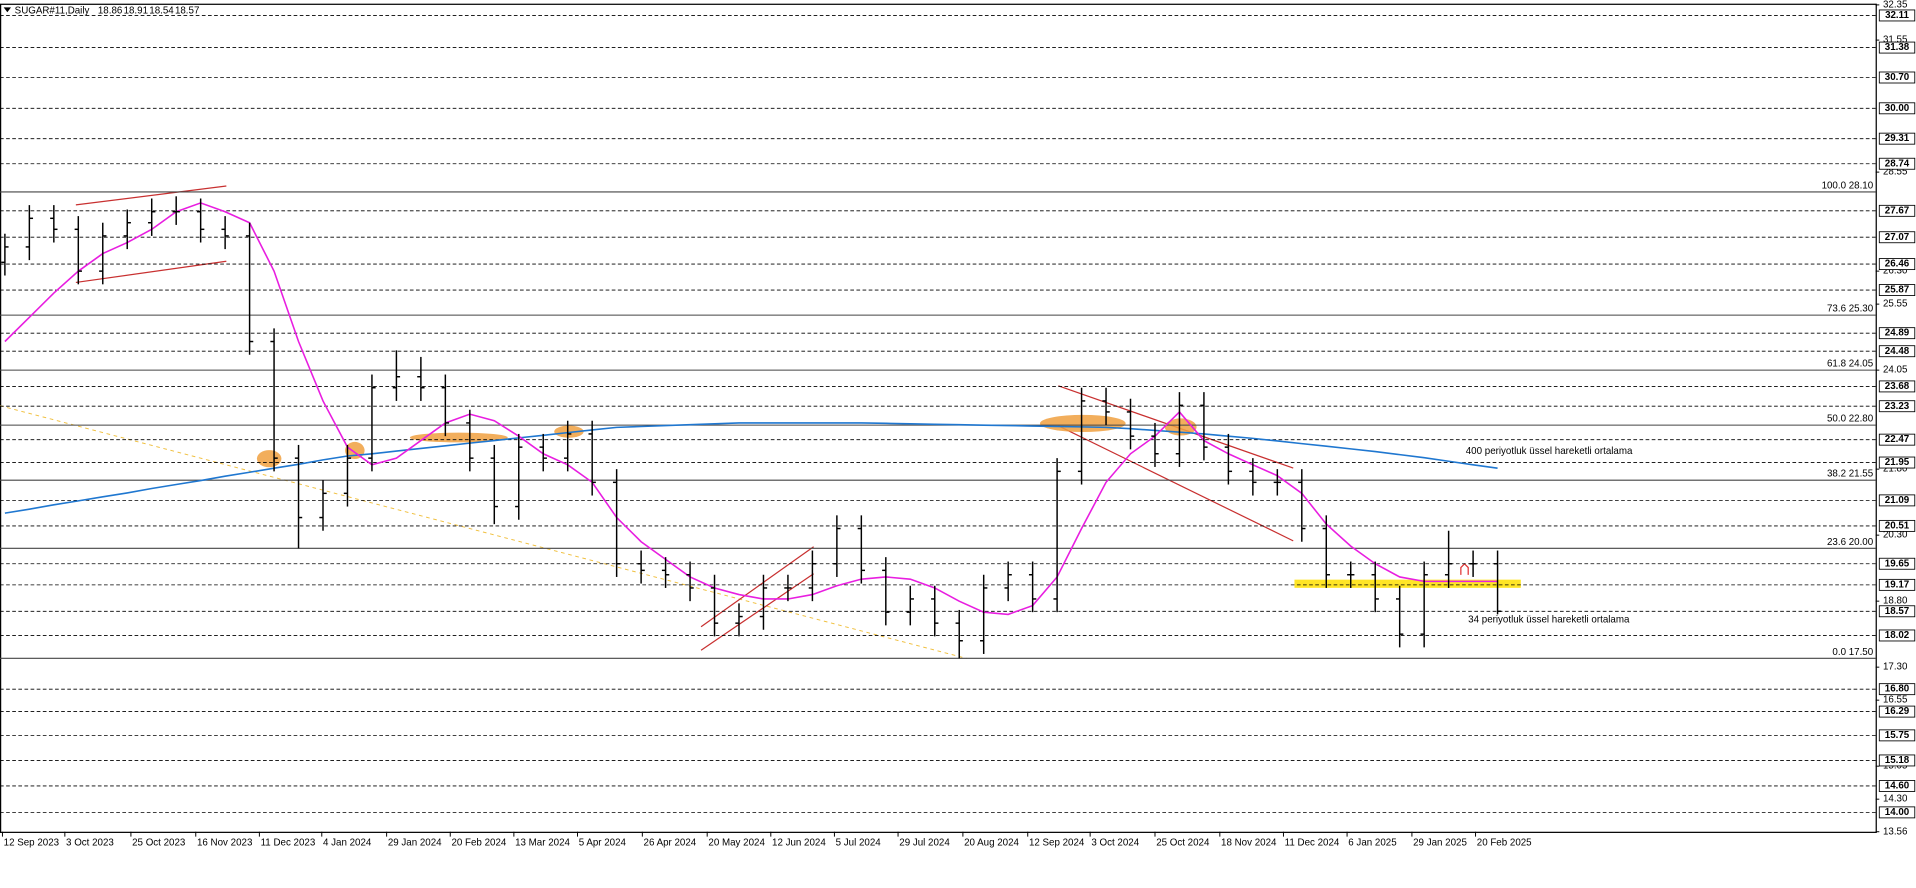 This screenshot has width=1916, height=888. Describe the element at coordinates (1895, 469) in the screenshot. I see `y-tick-label: 21.80` at that location.